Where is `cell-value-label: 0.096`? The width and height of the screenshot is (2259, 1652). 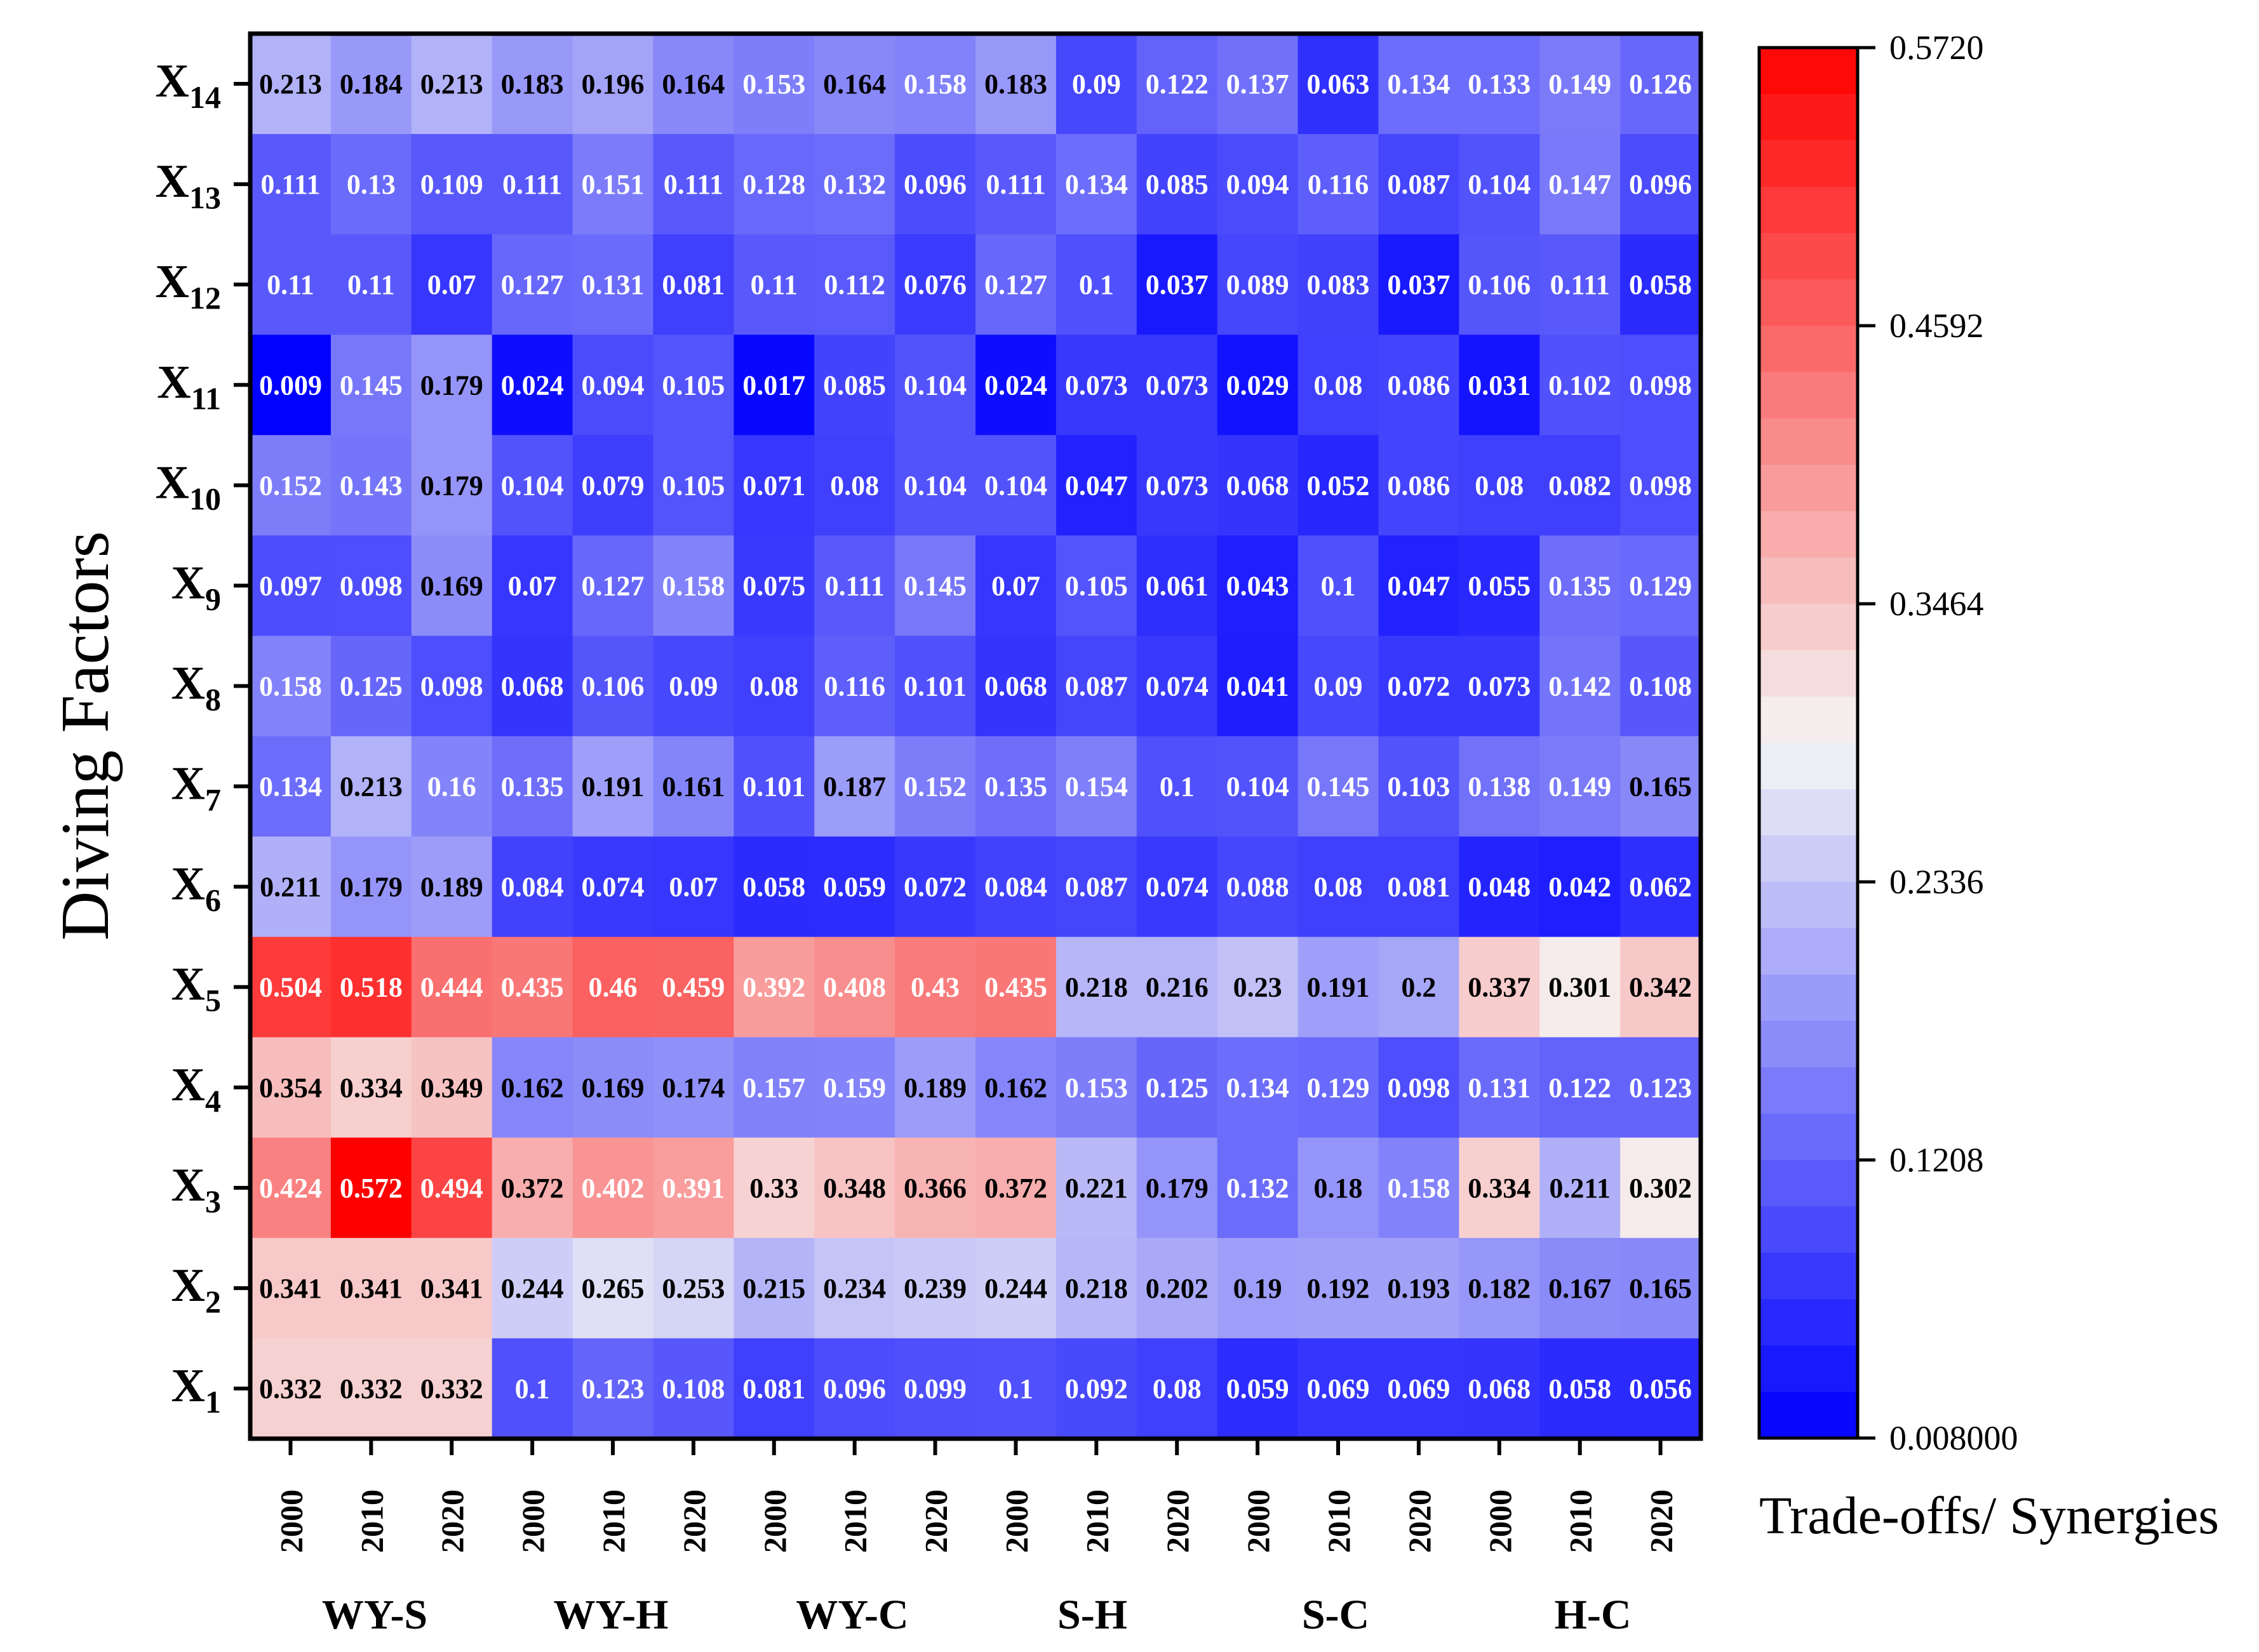
cell-value-label: 0.096 is located at coordinates (855, 1388).